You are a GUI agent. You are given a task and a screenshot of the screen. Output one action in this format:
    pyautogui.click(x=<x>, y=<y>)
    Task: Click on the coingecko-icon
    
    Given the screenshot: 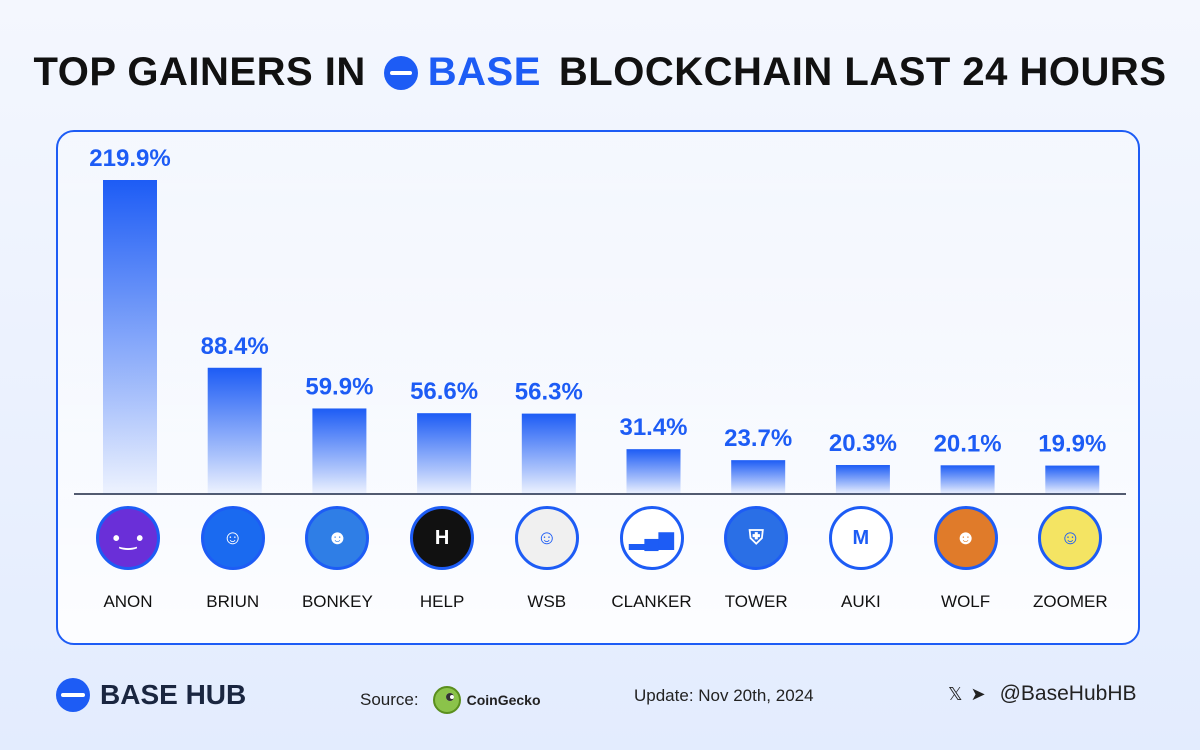 What is the action you would take?
    pyautogui.click(x=446, y=700)
    